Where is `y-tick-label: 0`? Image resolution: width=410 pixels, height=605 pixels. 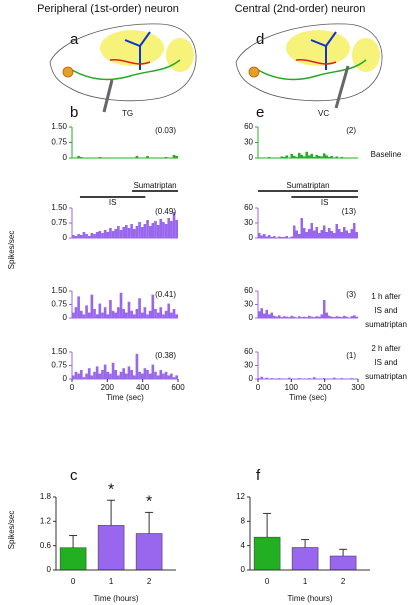
y-tick-label: 0 is located at coordinates (49, 569).